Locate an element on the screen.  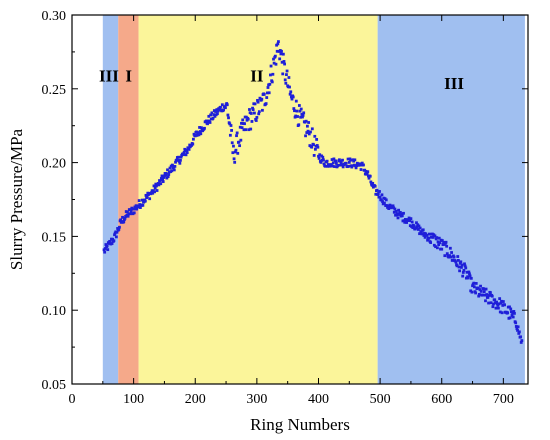
x-tick-label: 400 is located at coordinates (318, 399).